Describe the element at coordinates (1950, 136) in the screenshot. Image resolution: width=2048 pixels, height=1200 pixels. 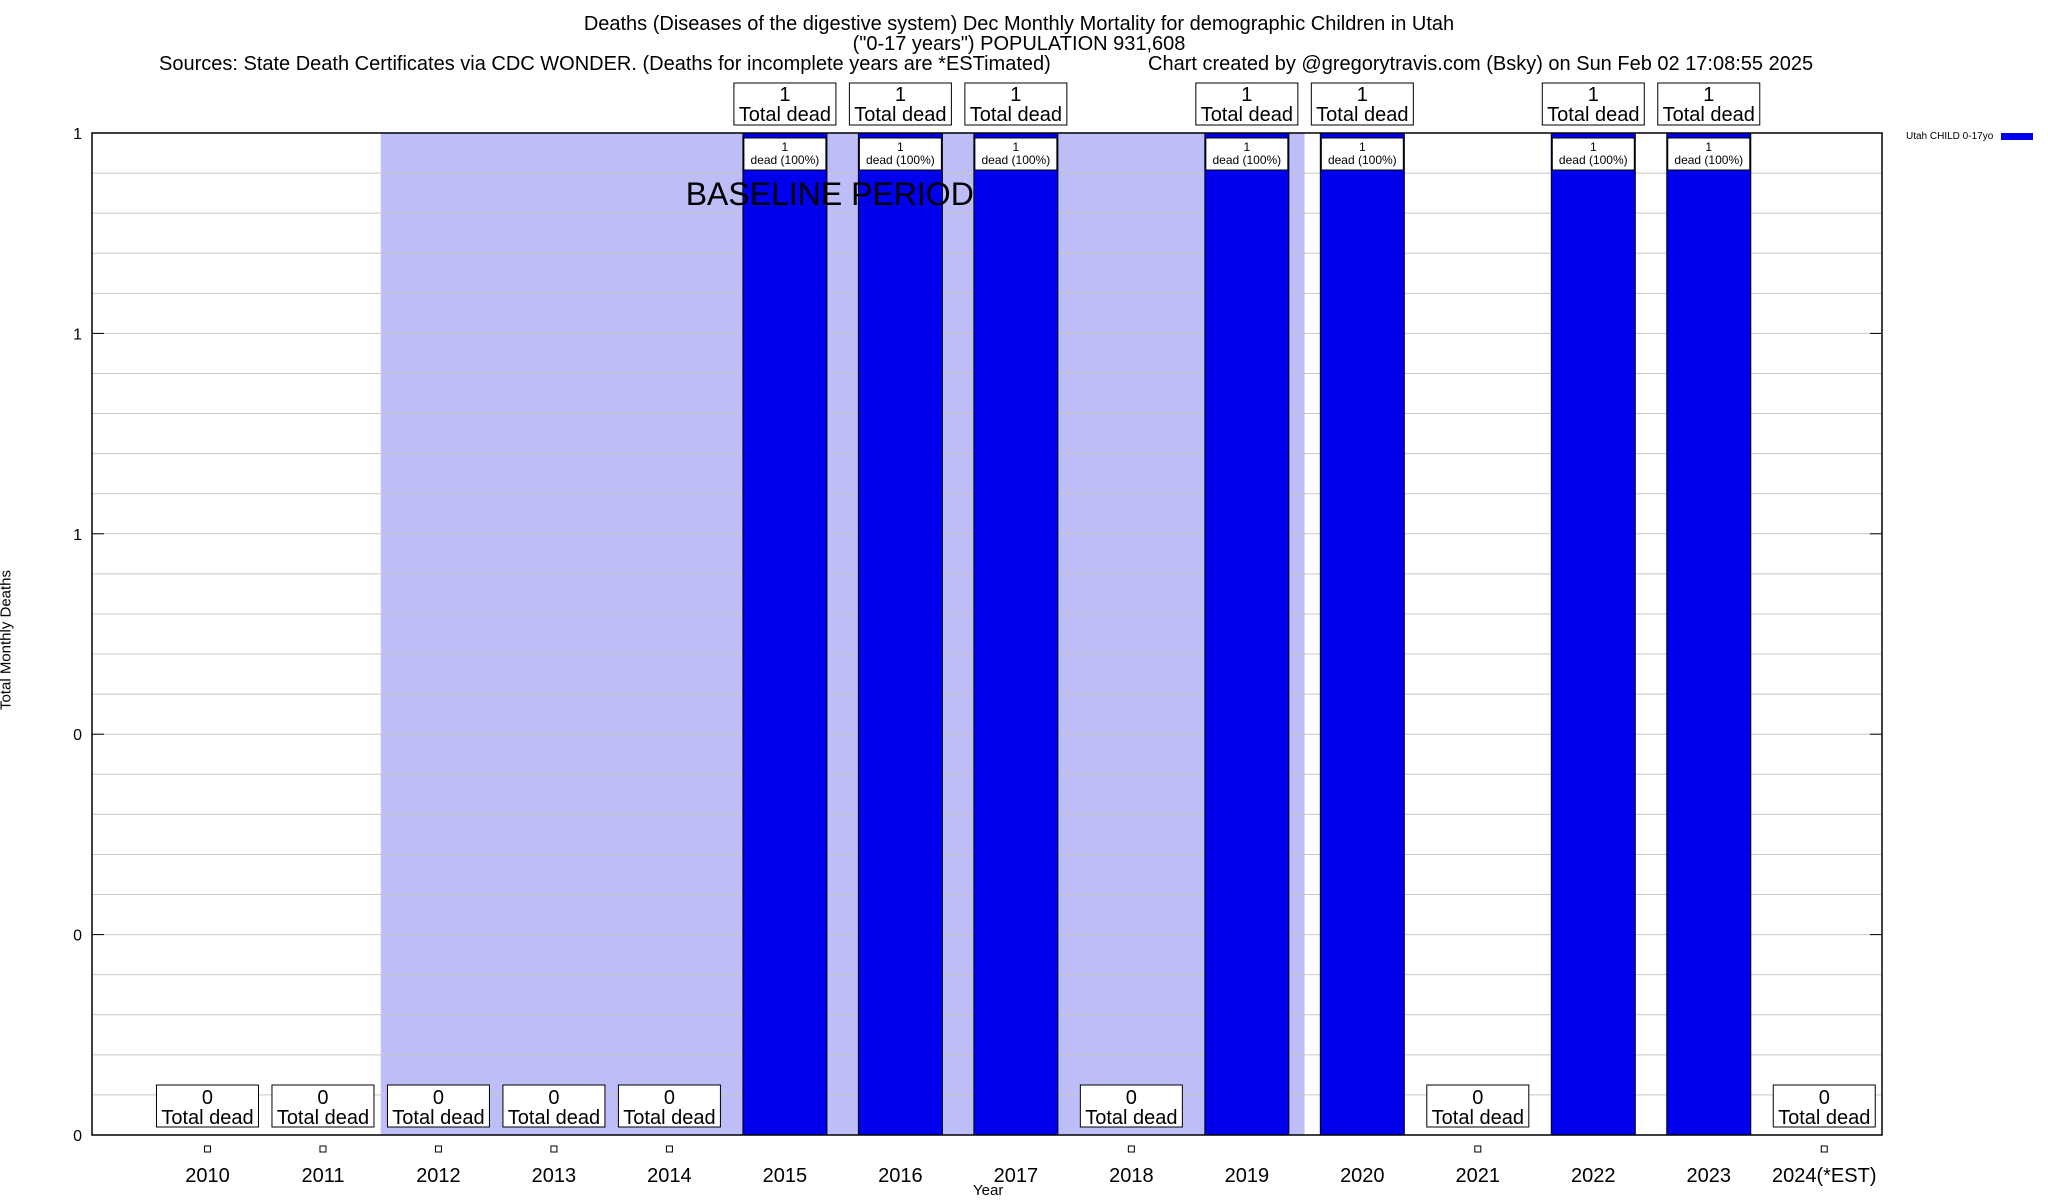
I see `legend-label: Utah CHILD 0-17yo` at that location.